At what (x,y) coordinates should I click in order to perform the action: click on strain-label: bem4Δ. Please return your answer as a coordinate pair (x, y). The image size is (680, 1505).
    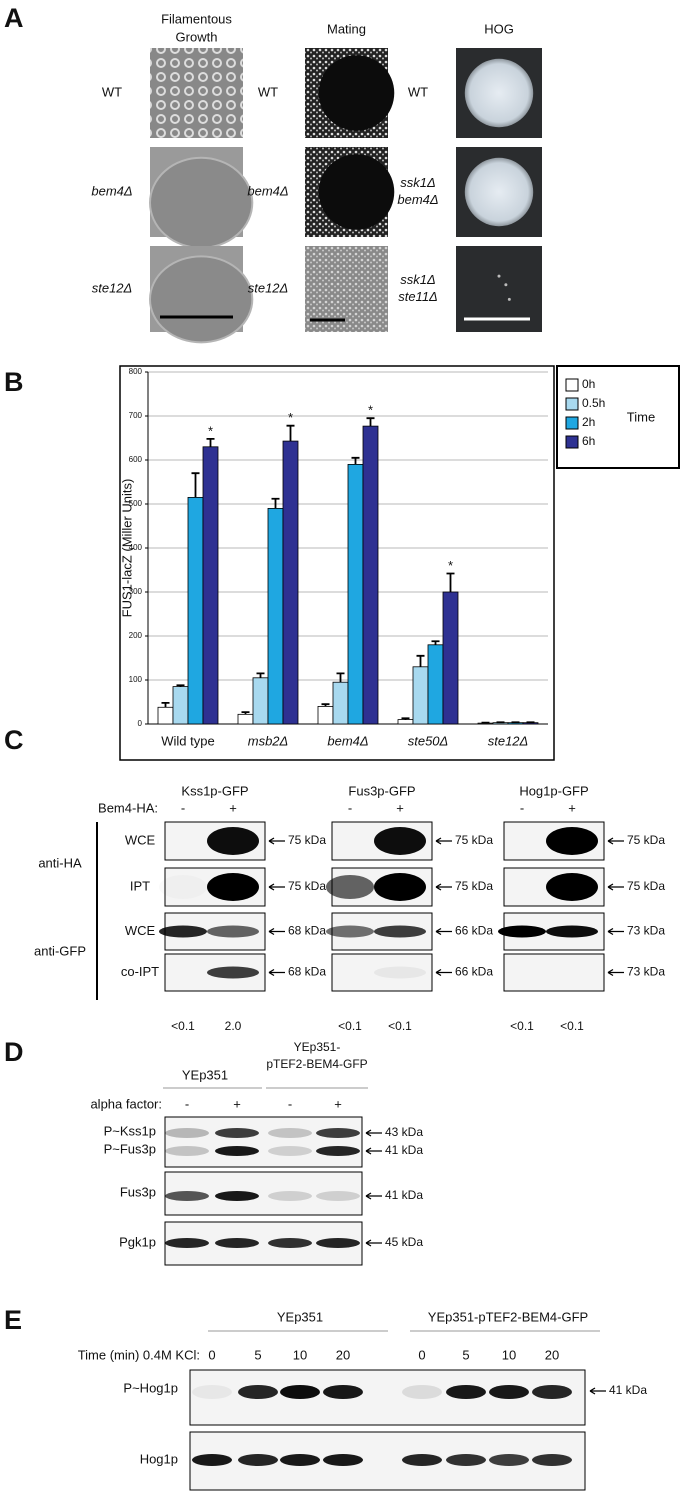
    Looking at the image, I should click on (267, 190).